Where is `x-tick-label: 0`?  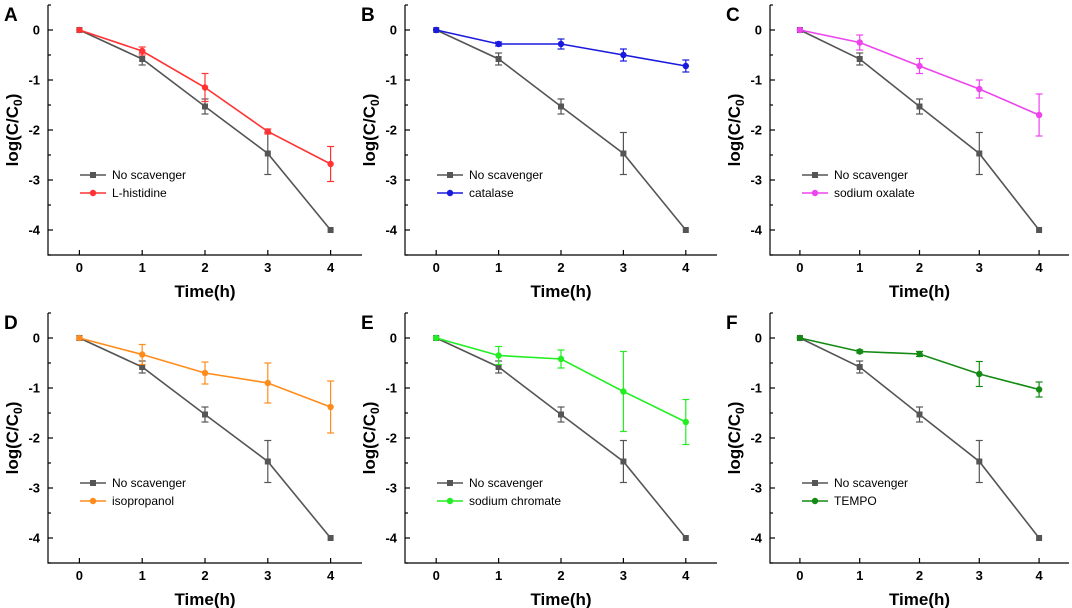 x-tick-label: 0 is located at coordinates (799, 575).